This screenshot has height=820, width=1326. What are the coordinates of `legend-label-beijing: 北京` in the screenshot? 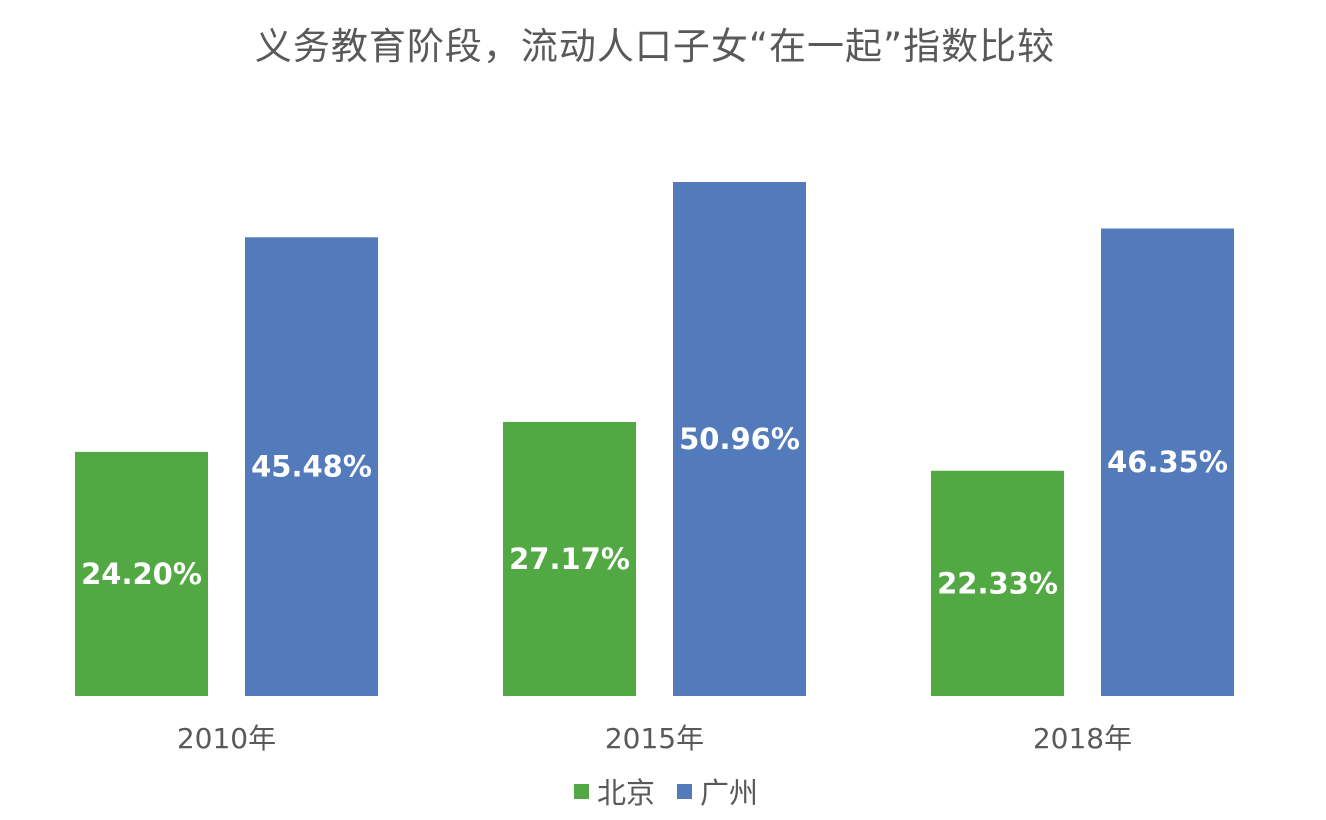 It's located at (625, 793).